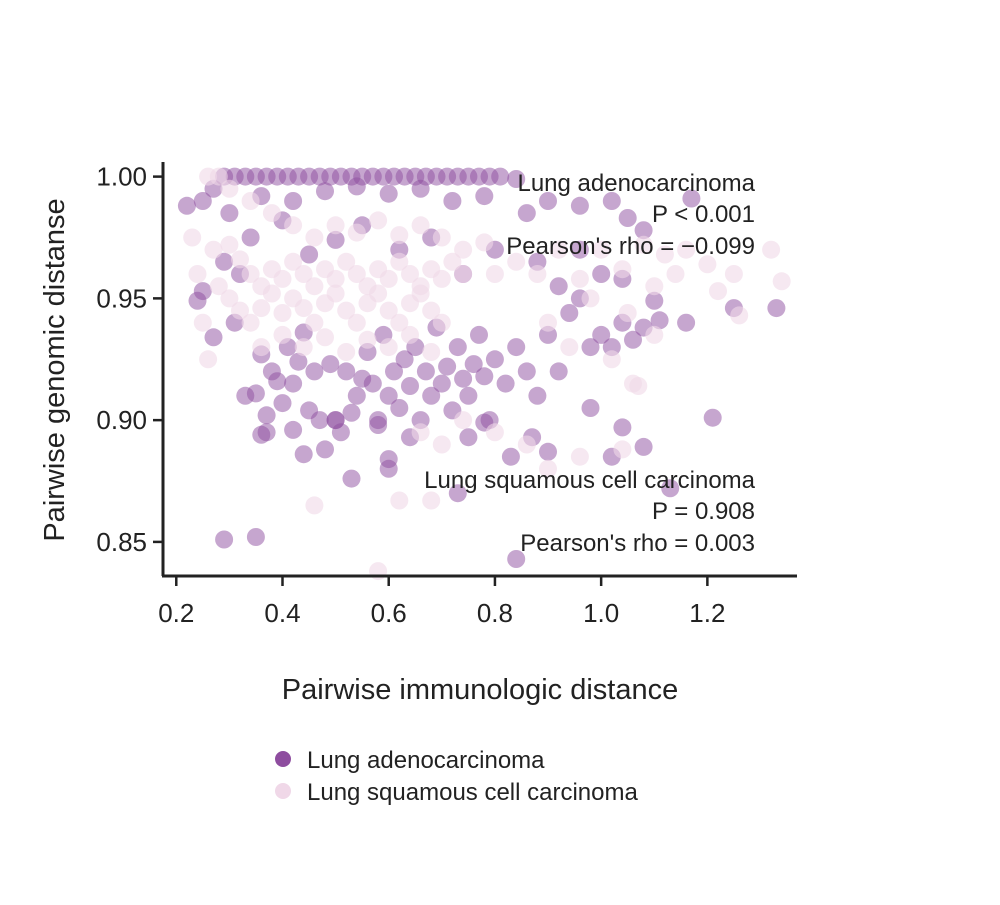  What do you see at coordinates (121, 298) in the screenshot?
I see `y-tick-label-2: 0.95` at bounding box center [121, 298].